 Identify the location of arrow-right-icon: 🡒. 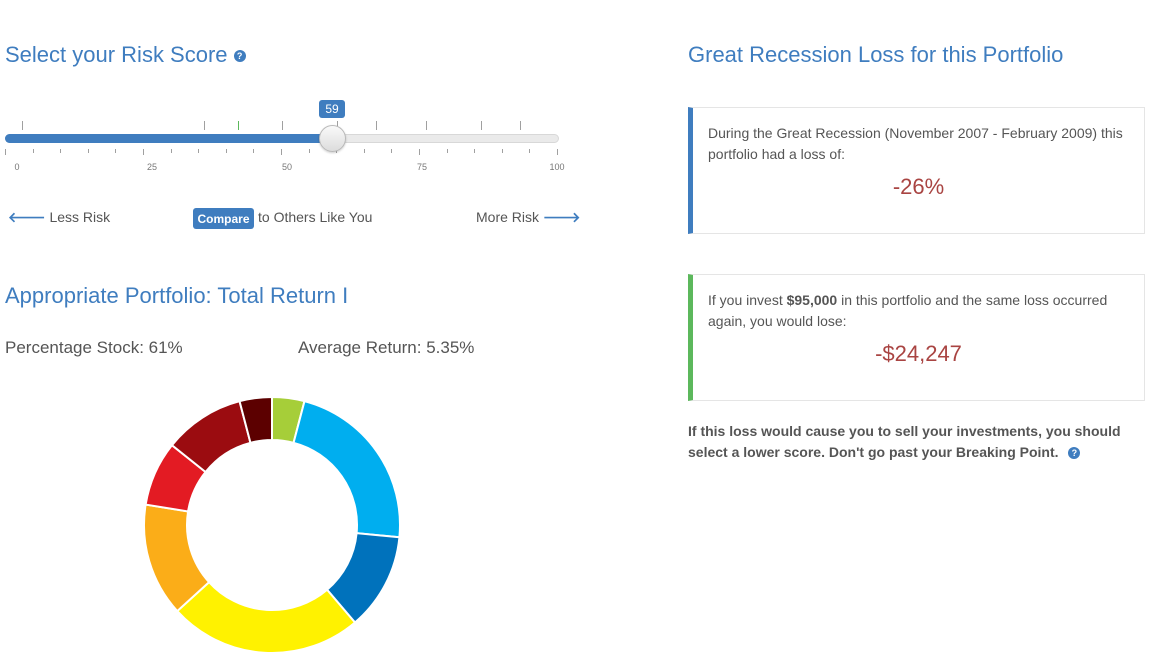
(561, 217).